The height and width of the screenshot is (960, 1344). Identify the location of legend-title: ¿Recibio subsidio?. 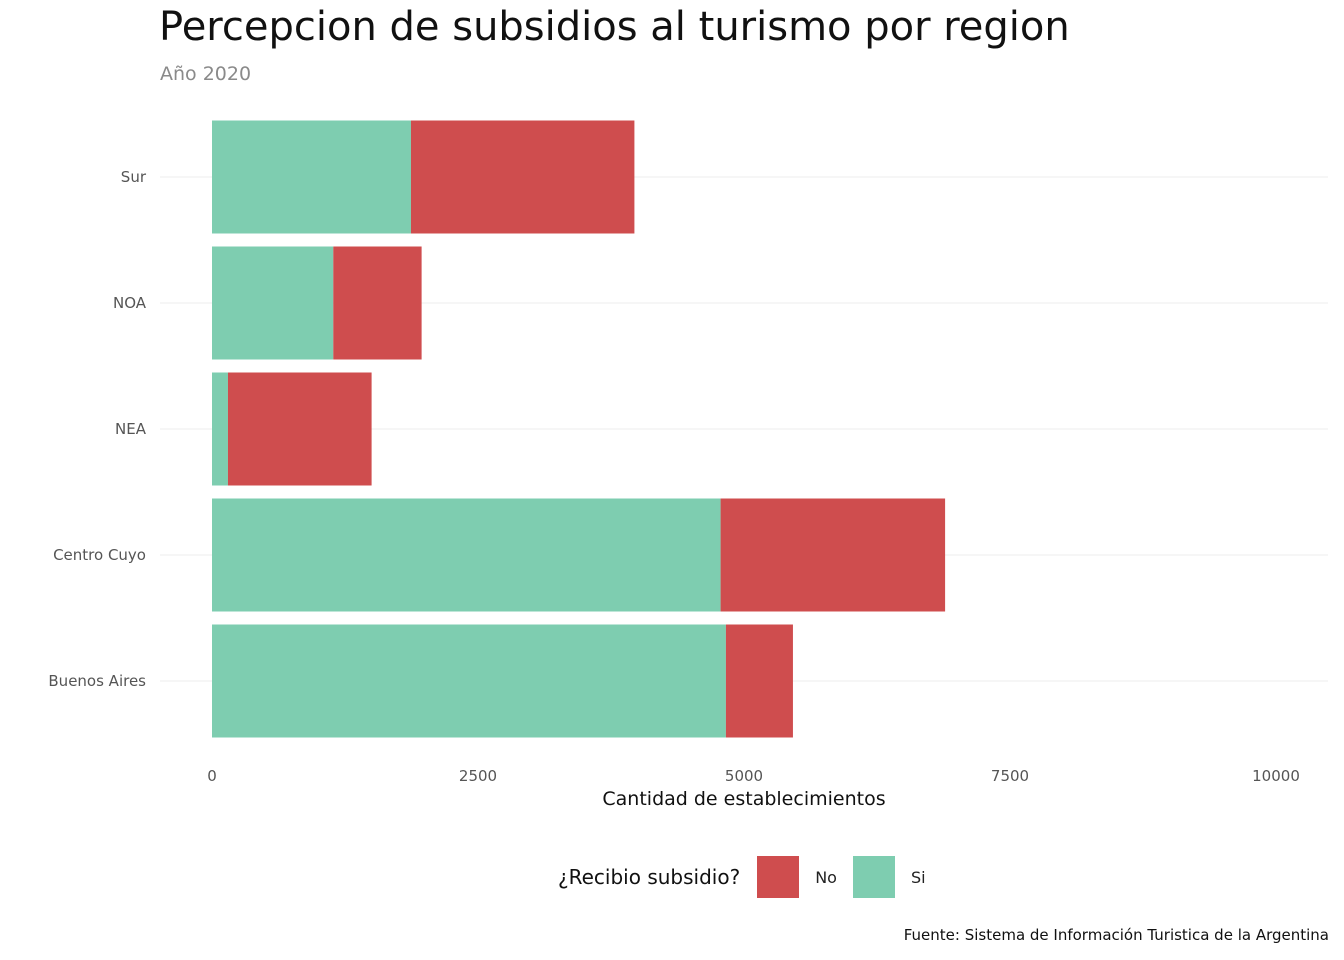
(649, 877).